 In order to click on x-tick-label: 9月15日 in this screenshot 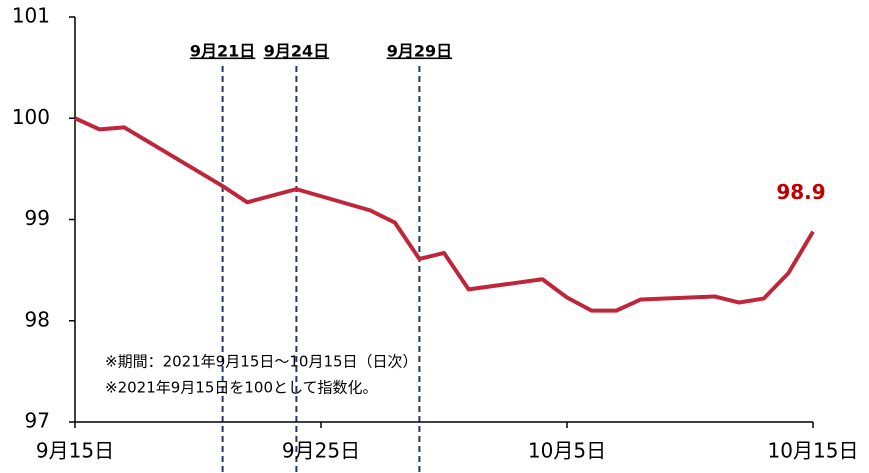, I will do `click(75, 451)`.